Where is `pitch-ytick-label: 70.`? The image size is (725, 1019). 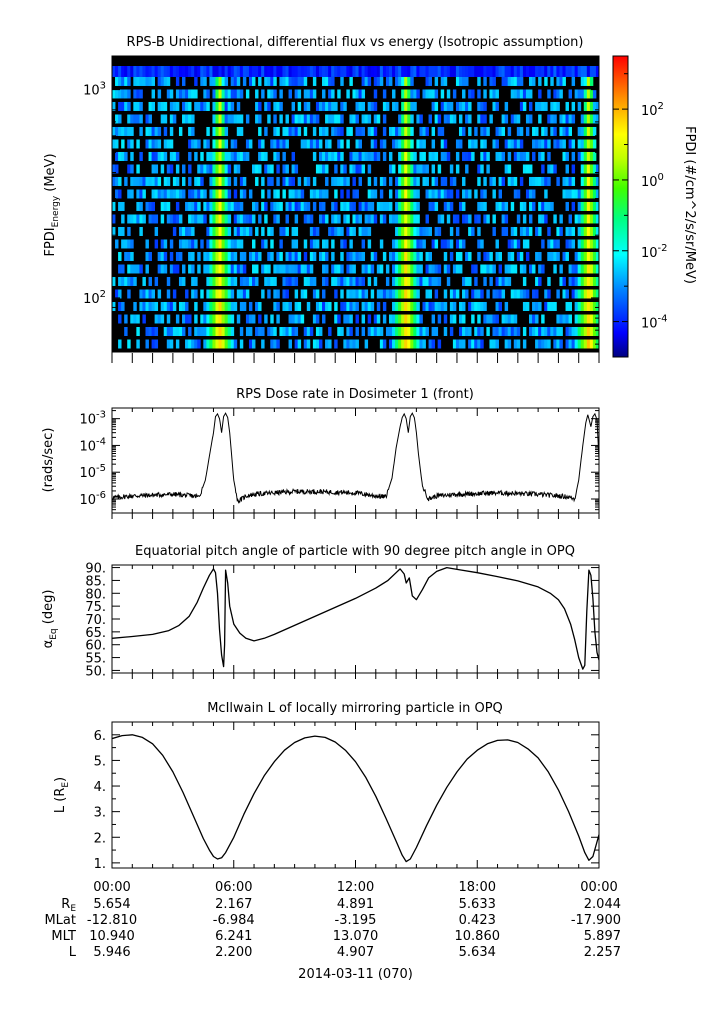 pitch-ytick-label: 70. is located at coordinates (95, 620).